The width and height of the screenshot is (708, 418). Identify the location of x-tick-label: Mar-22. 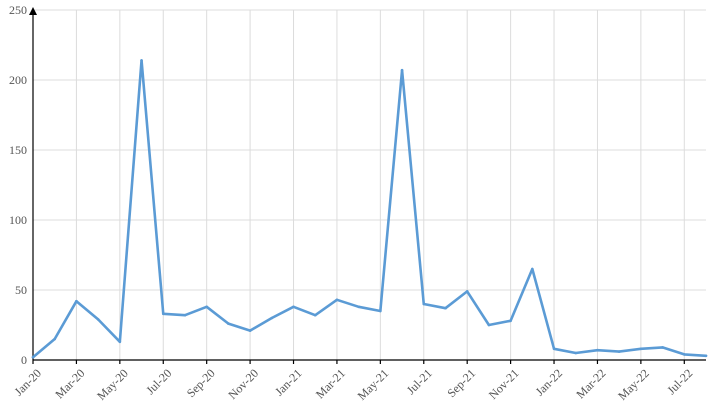
(590, 383).